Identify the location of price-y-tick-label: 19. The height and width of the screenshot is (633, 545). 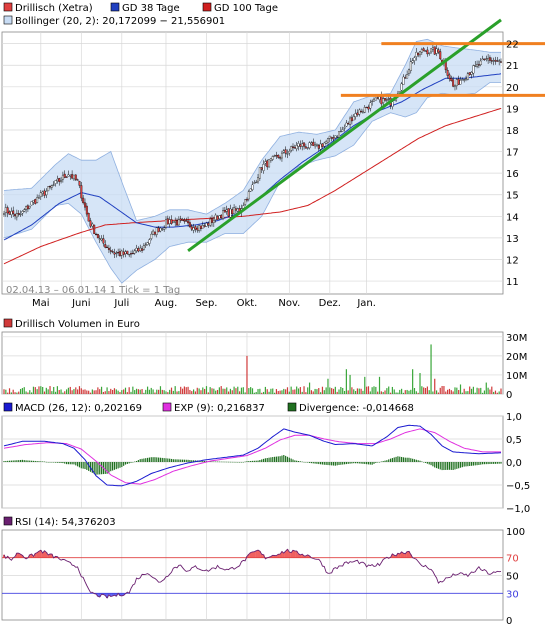
(512, 109).